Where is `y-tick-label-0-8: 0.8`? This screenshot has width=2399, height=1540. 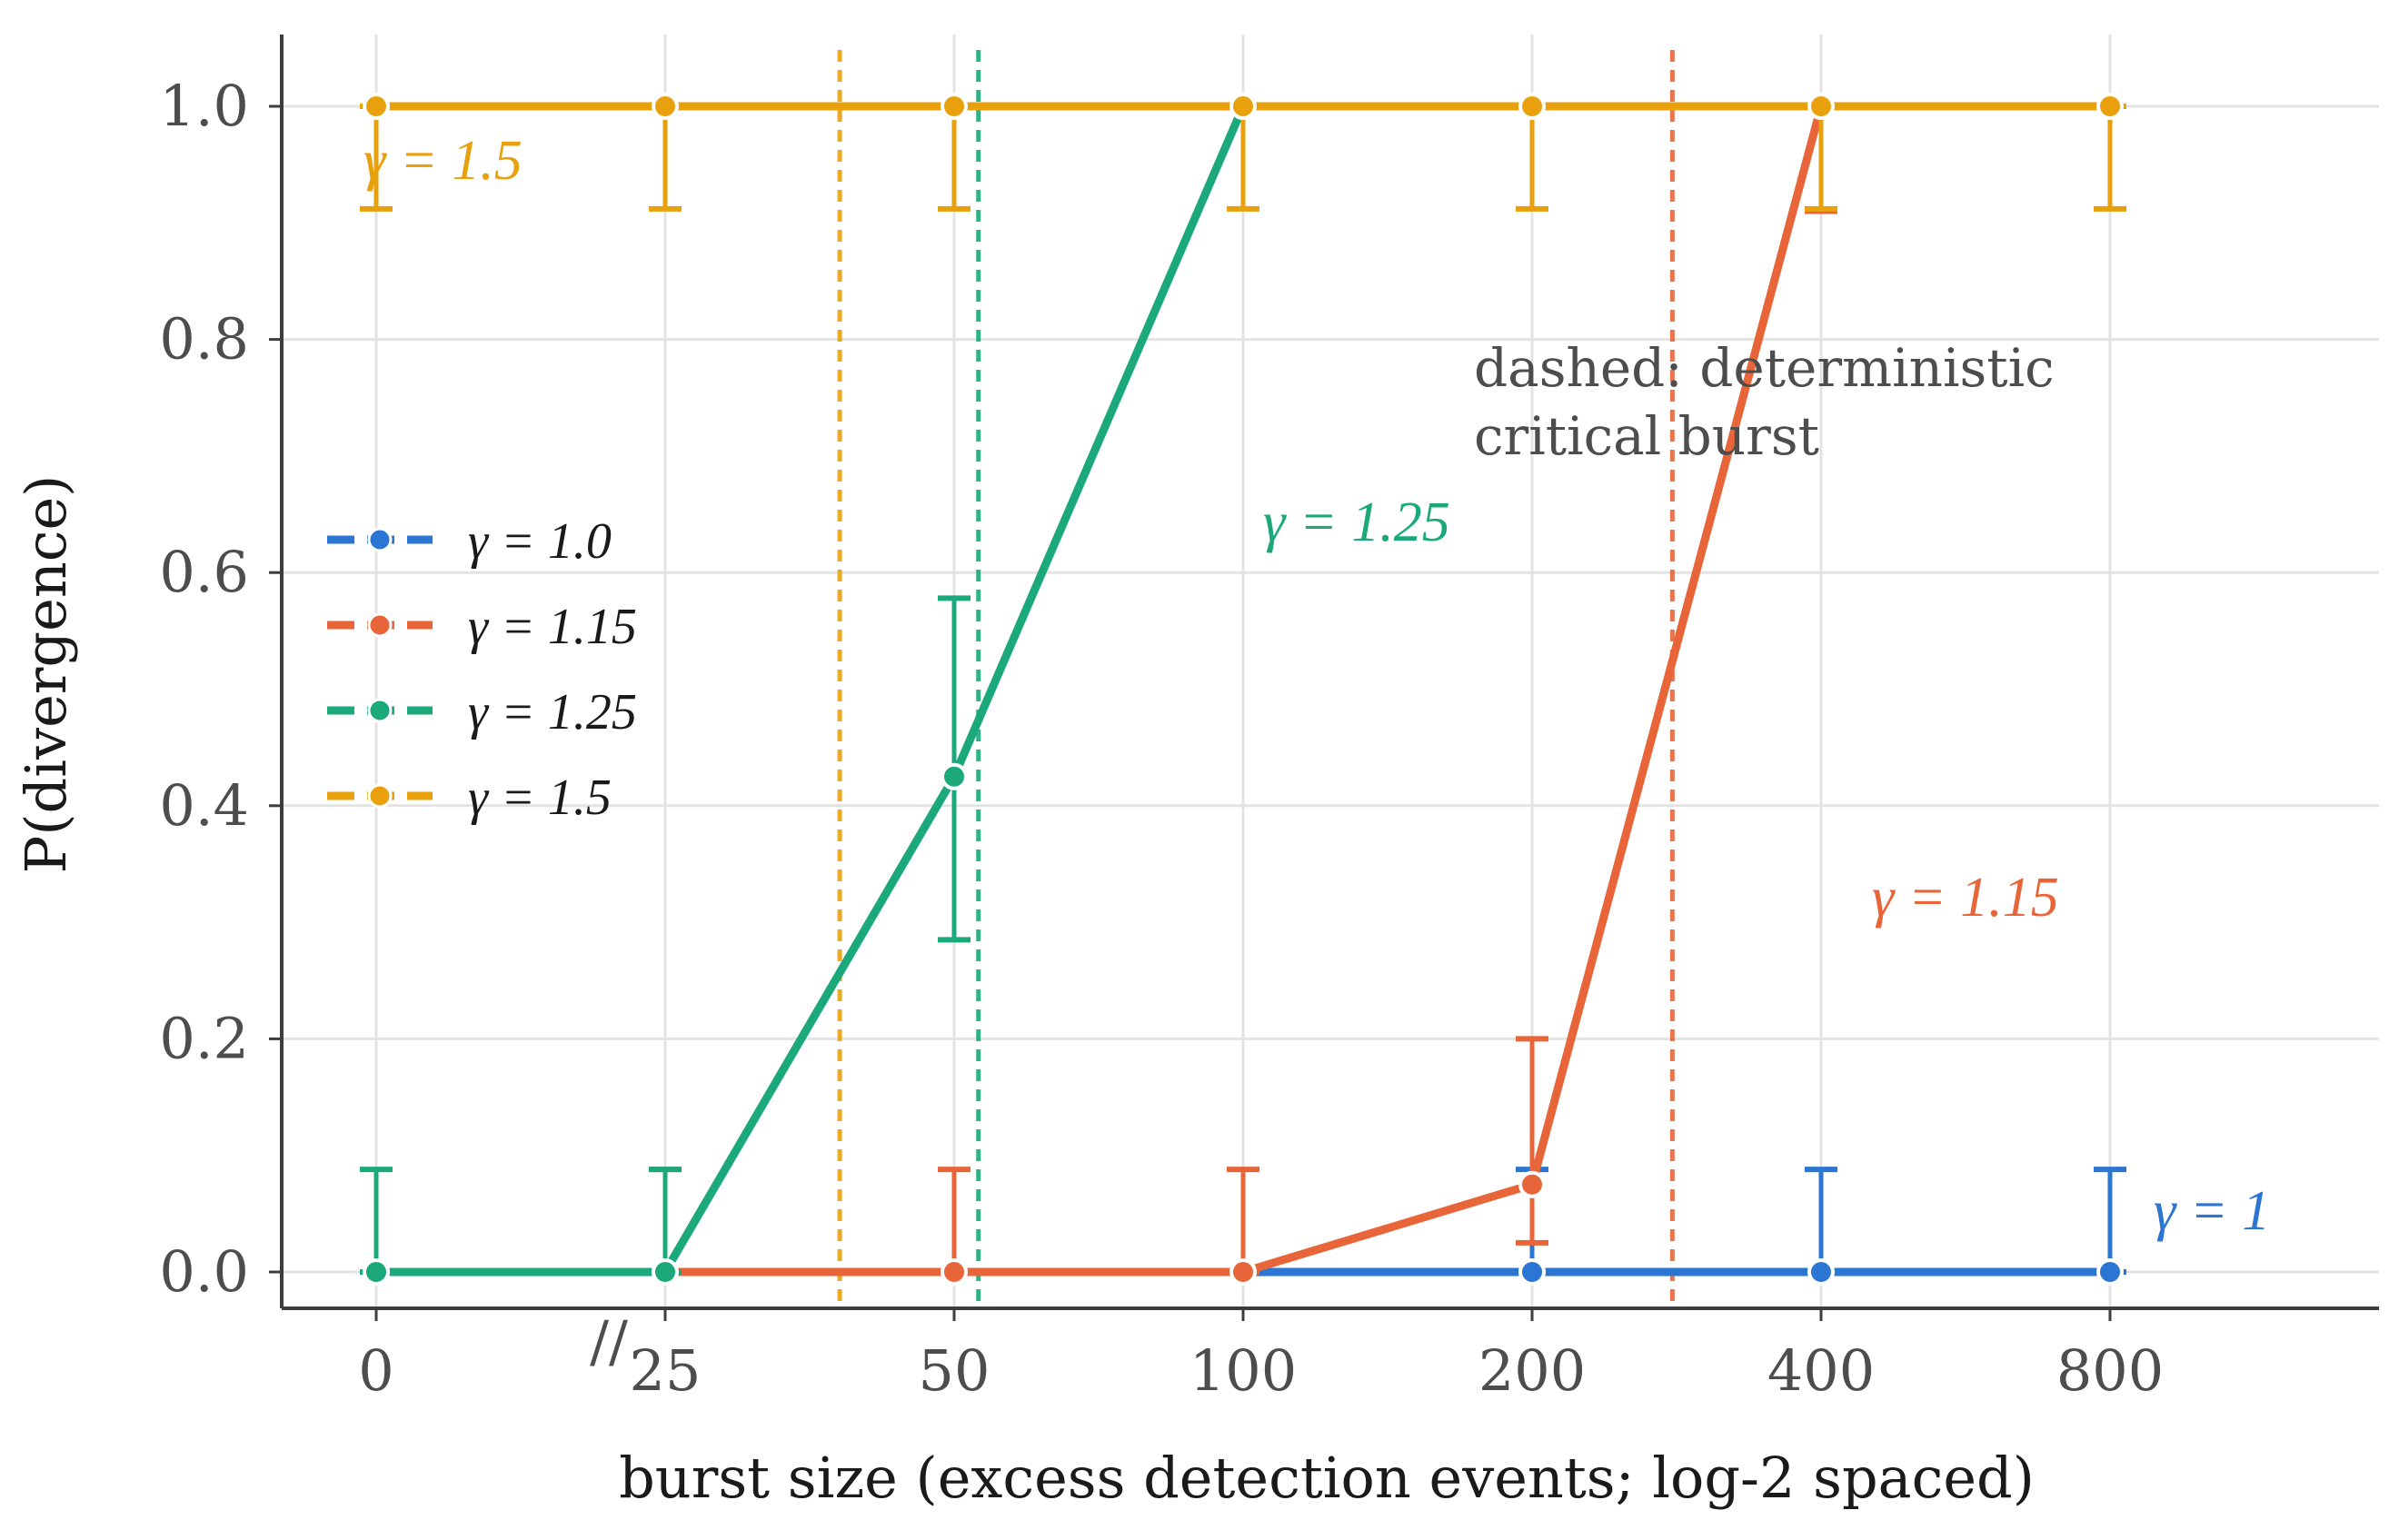 y-tick-label-0-8: 0.8 is located at coordinates (204, 340).